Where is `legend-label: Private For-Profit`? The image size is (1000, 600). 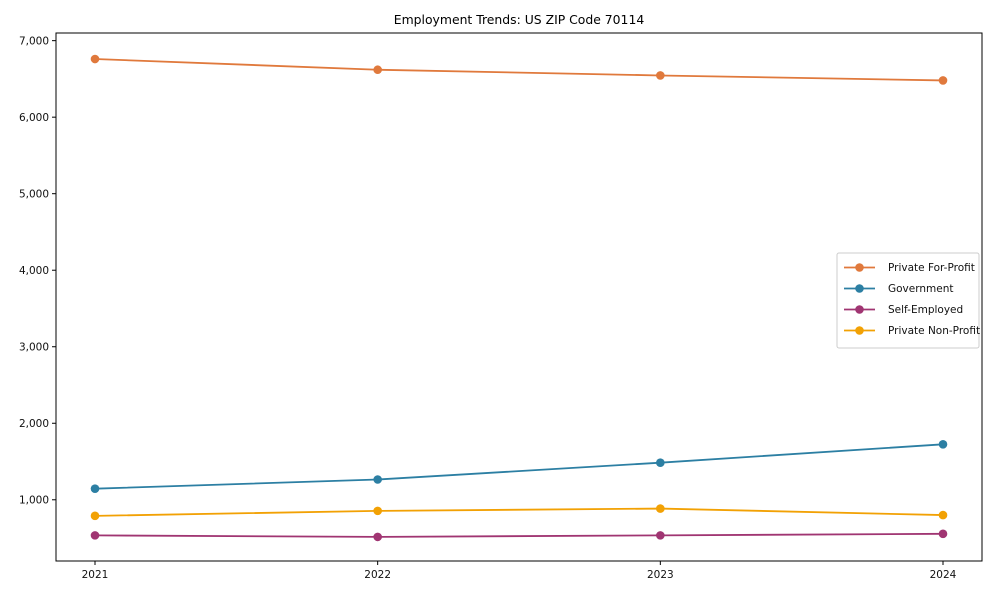 legend-label: Private For-Profit is located at coordinates (931, 268).